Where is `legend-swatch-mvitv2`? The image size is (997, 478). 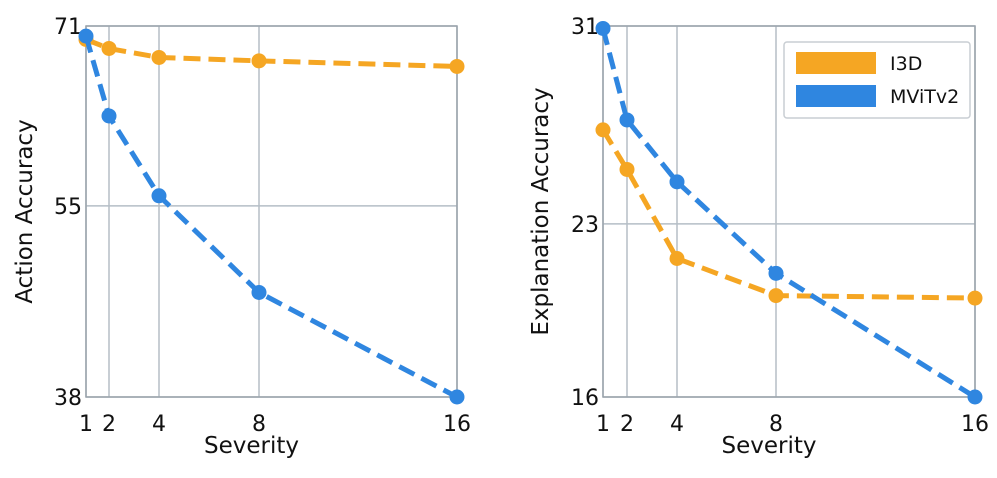 legend-swatch-mvitv2 is located at coordinates (836, 96).